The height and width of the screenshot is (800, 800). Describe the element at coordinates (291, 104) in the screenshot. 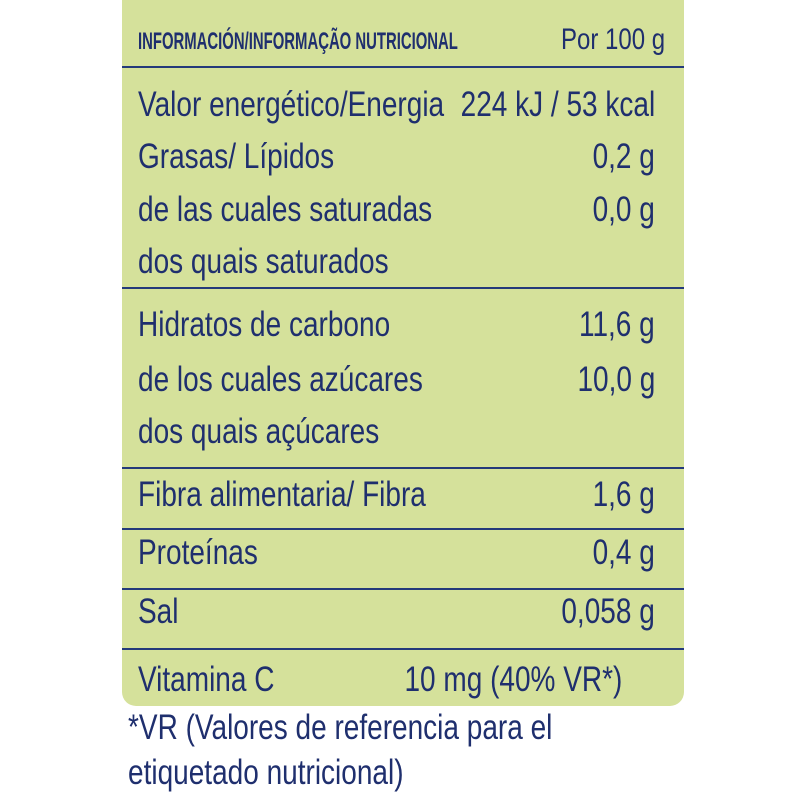

I see `row-label: Valor energético/Energia` at that location.